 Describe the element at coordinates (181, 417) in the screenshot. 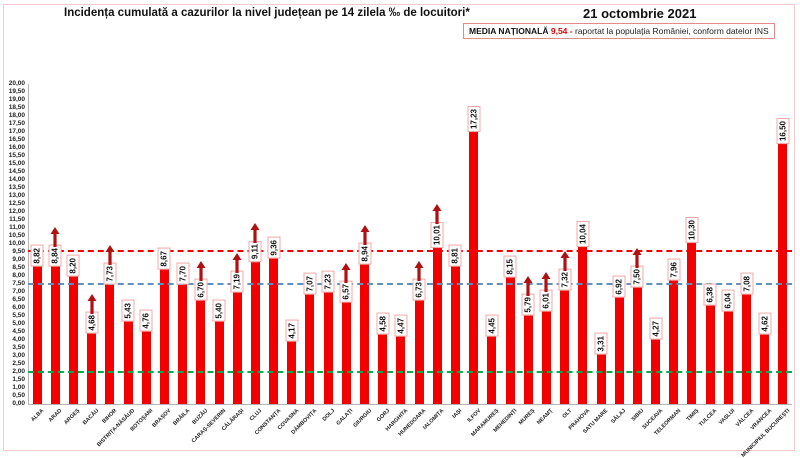

I see `x-axis-category-label: BRĂILA` at that location.